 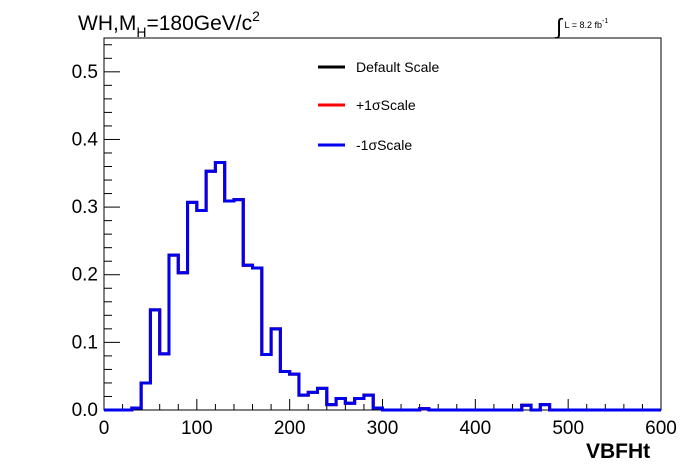 I want to click on luminosity-label: ∫ L = 8.2 fb-1, so click(x=582, y=27).